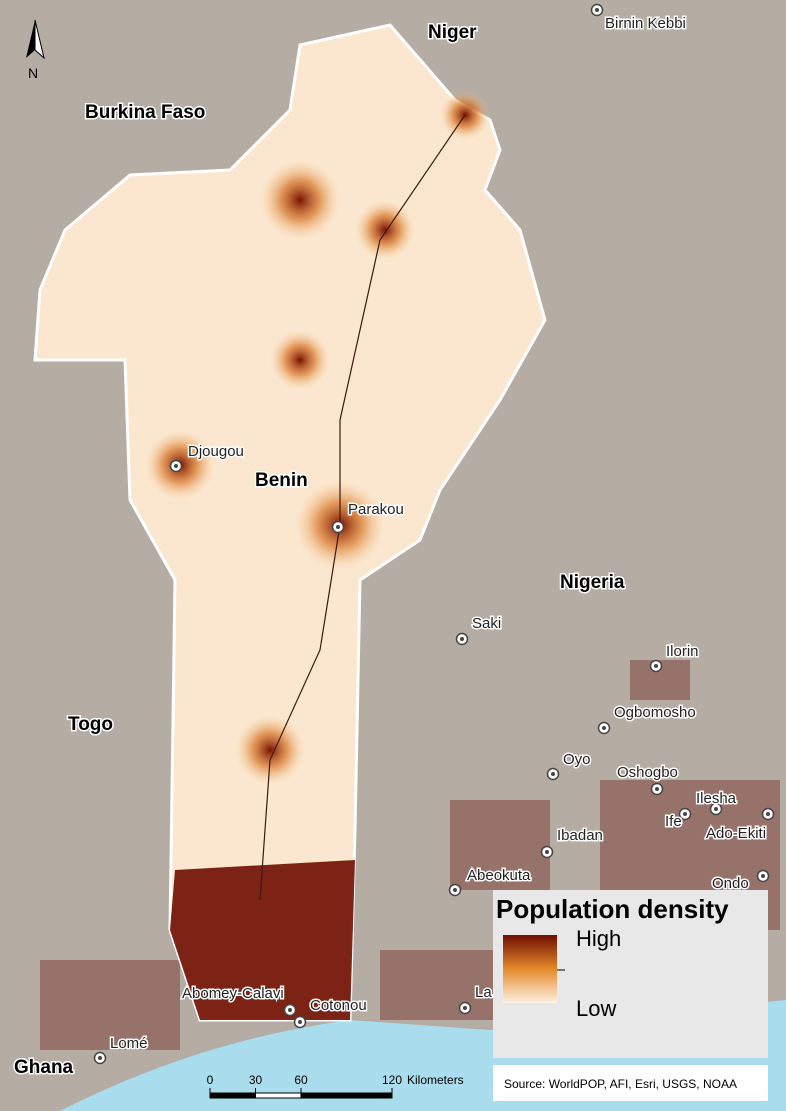 This screenshot has height=1111, width=786. I want to click on city-label: Birnin Kebbi, so click(645, 23).